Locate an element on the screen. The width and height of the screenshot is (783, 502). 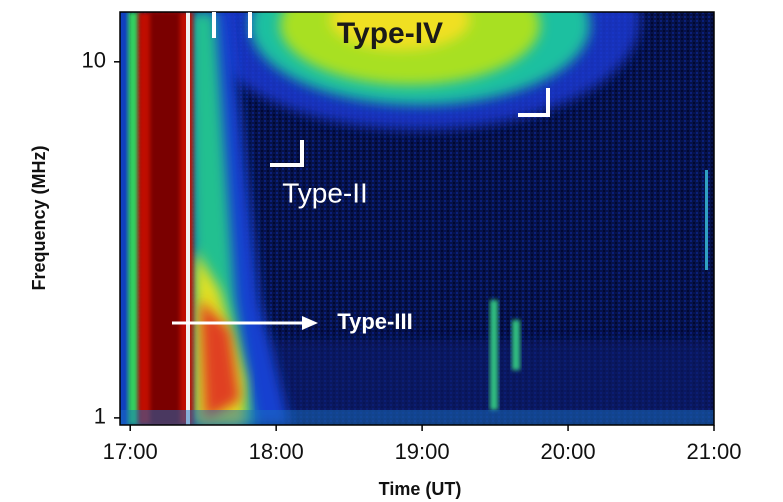
annotation: Type-II is located at coordinates (325, 192).